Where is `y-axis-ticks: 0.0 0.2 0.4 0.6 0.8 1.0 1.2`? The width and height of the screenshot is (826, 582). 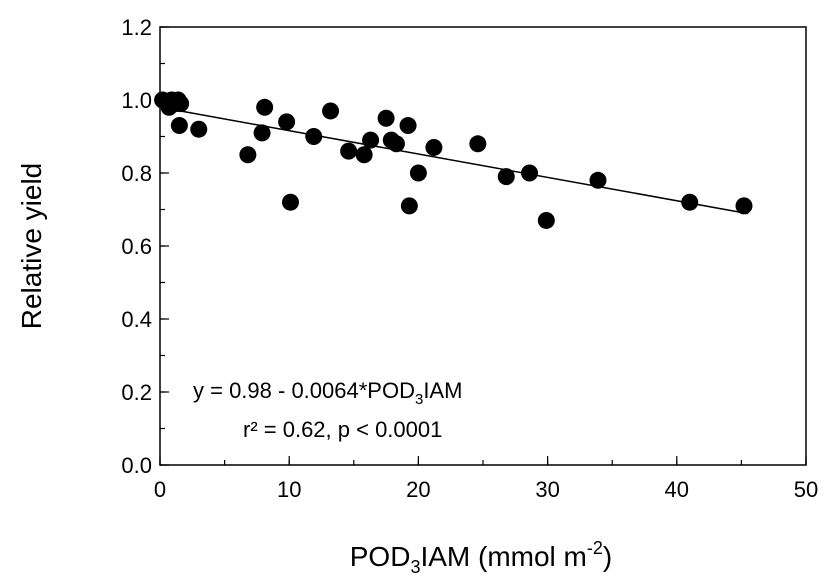 y-axis-ticks: 0.0 0.2 0.4 0.6 0.8 1.0 1.2 is located at coordinates (145, 246).